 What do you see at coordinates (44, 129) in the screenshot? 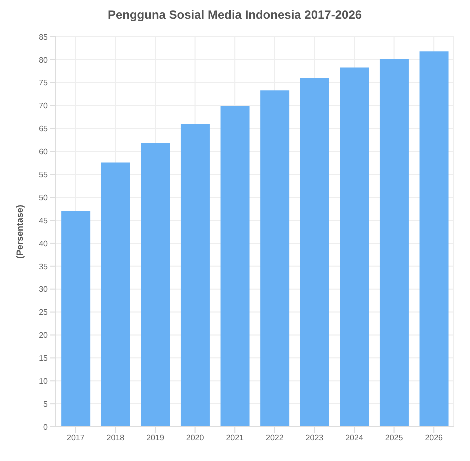
I see `y-tick-label: 65` at bounding box center [44, 129].